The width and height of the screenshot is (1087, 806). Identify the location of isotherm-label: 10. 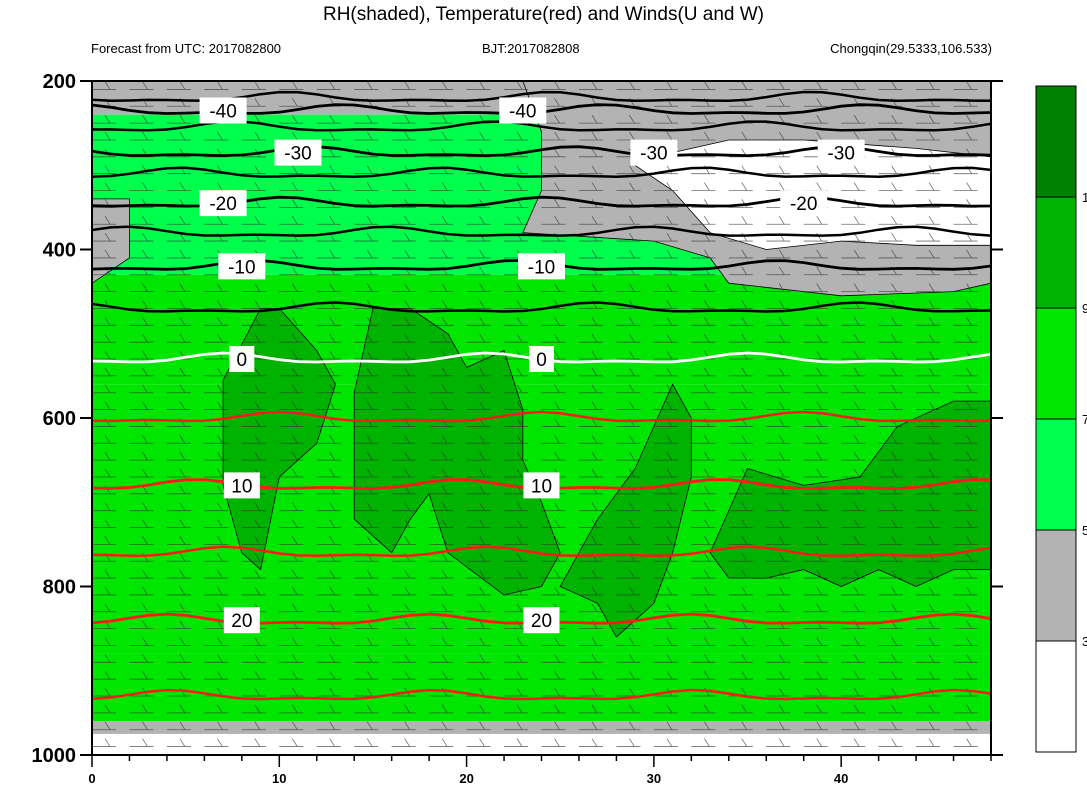
(541, 486).